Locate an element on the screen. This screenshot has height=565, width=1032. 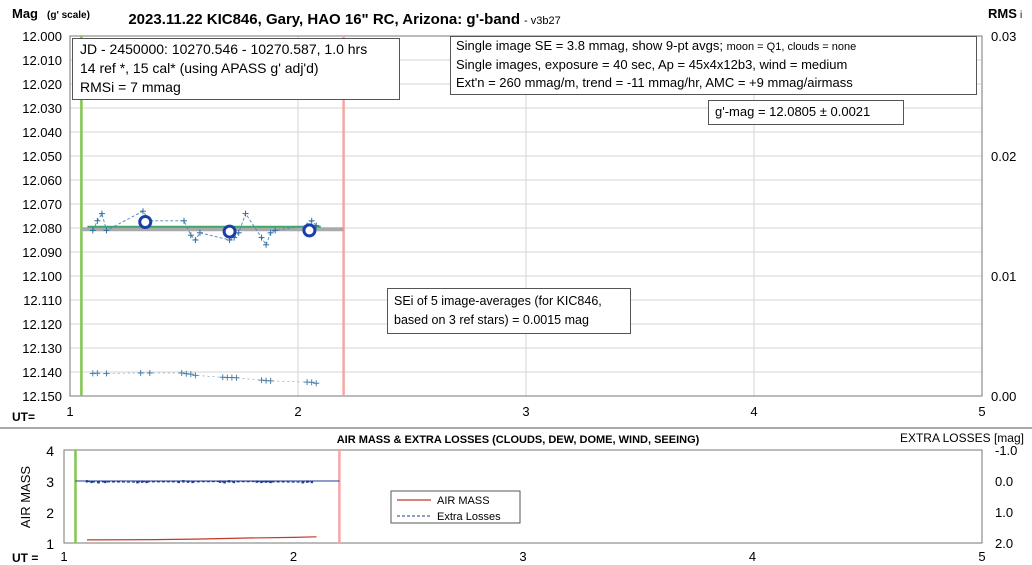
x-tick-label: 1 is located at coordinates (69, 411).